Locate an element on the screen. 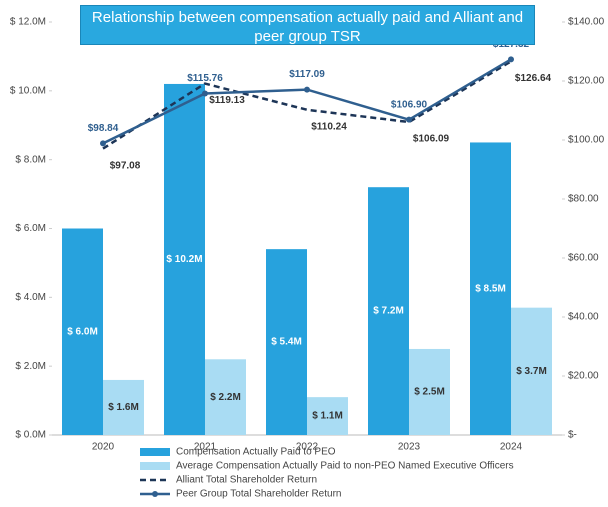 This screenshot has height=507, width=608. y-tick-label: $ 6.0M is located at coordinates (30, 228).